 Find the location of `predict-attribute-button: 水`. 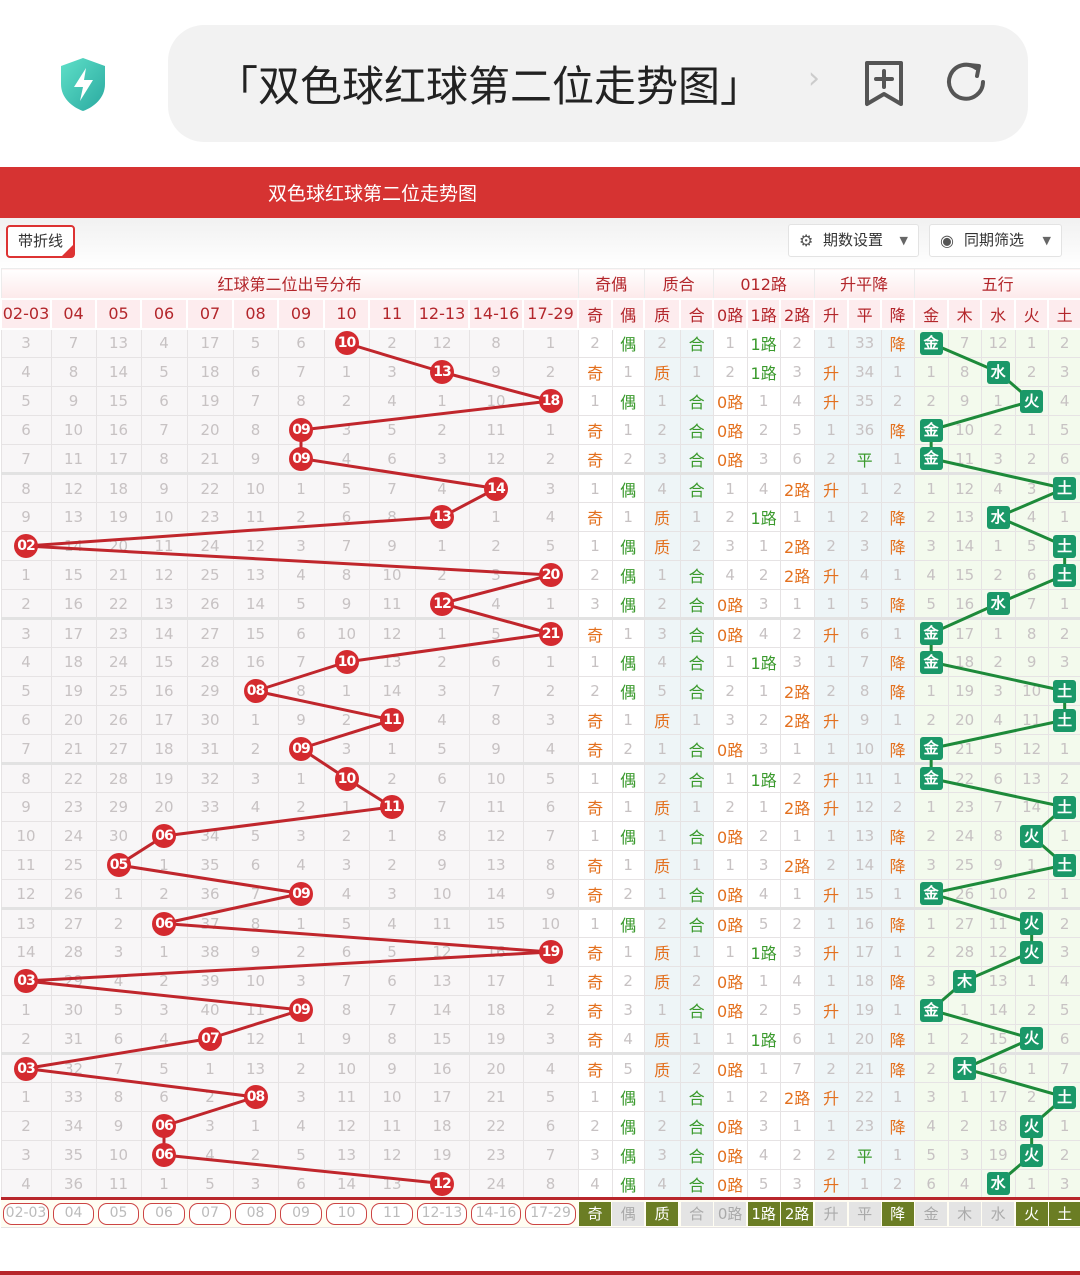

predict-attribute-button: 水 is located at coordinates (998, 1213).